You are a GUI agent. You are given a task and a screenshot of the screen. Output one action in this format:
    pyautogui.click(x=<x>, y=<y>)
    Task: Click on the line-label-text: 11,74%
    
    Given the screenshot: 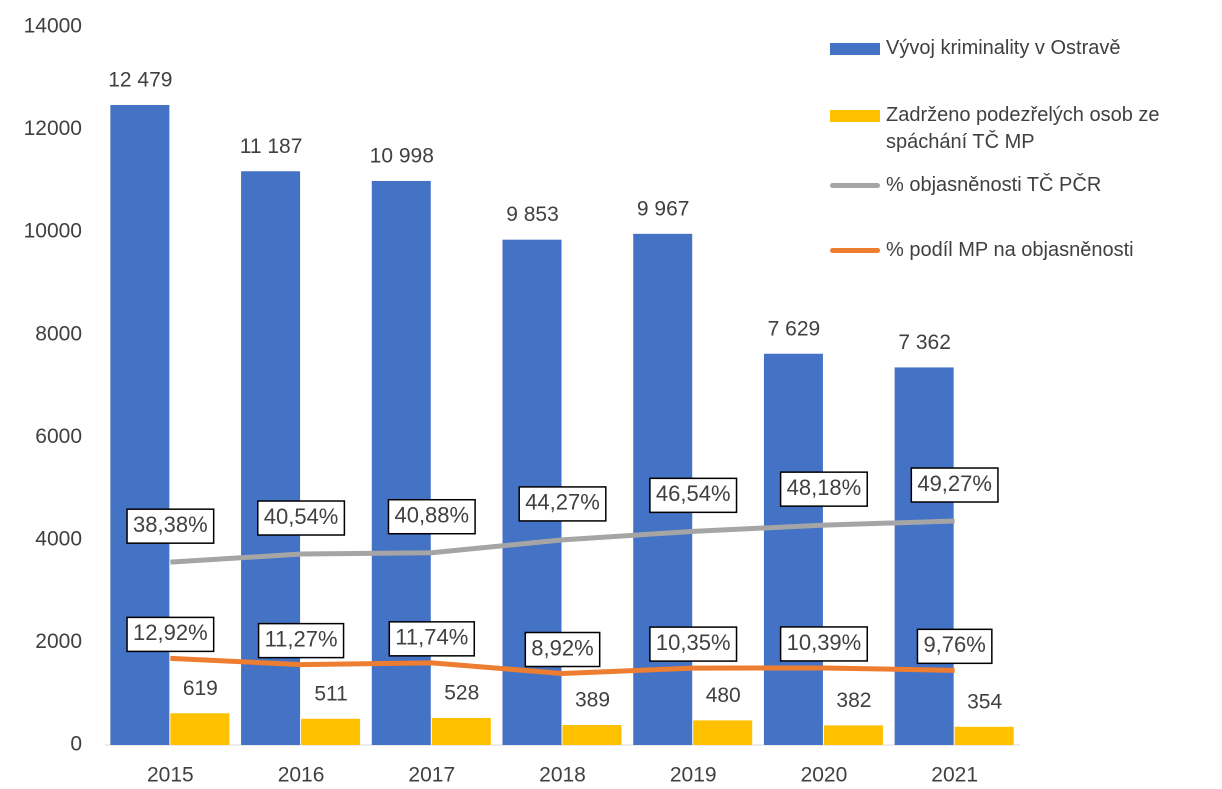 What is the action you would take?
    pyautogui.click(x=431, y=637)
    